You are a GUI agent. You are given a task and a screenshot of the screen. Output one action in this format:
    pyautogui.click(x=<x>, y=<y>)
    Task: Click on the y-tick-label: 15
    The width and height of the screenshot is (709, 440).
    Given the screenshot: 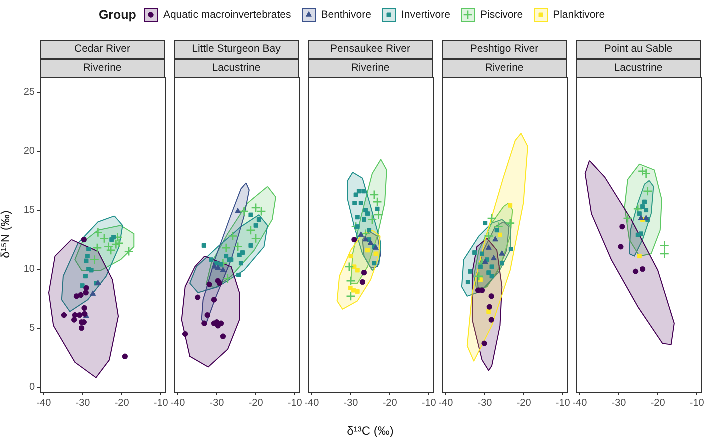 What is the action you would take?
    pyautogui.click(x=30, y=210)
    